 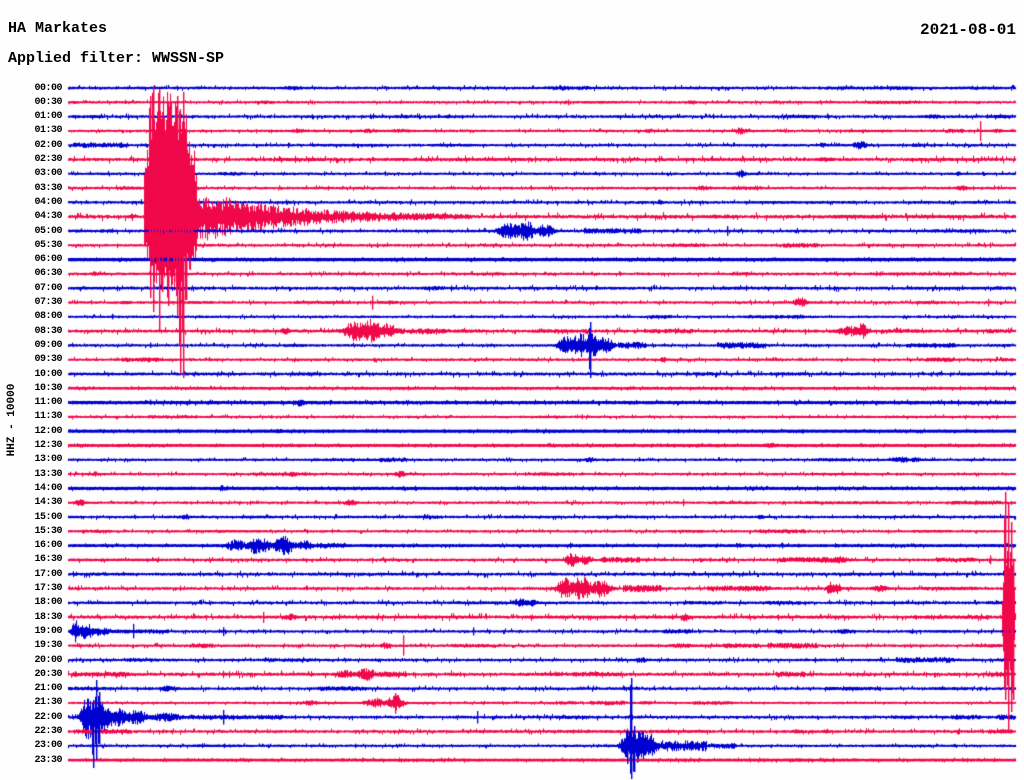 What do you see at coordinates (48, 360) in the screenshot?
I see `time-label: 09:30` at bounding box center [48, 360].